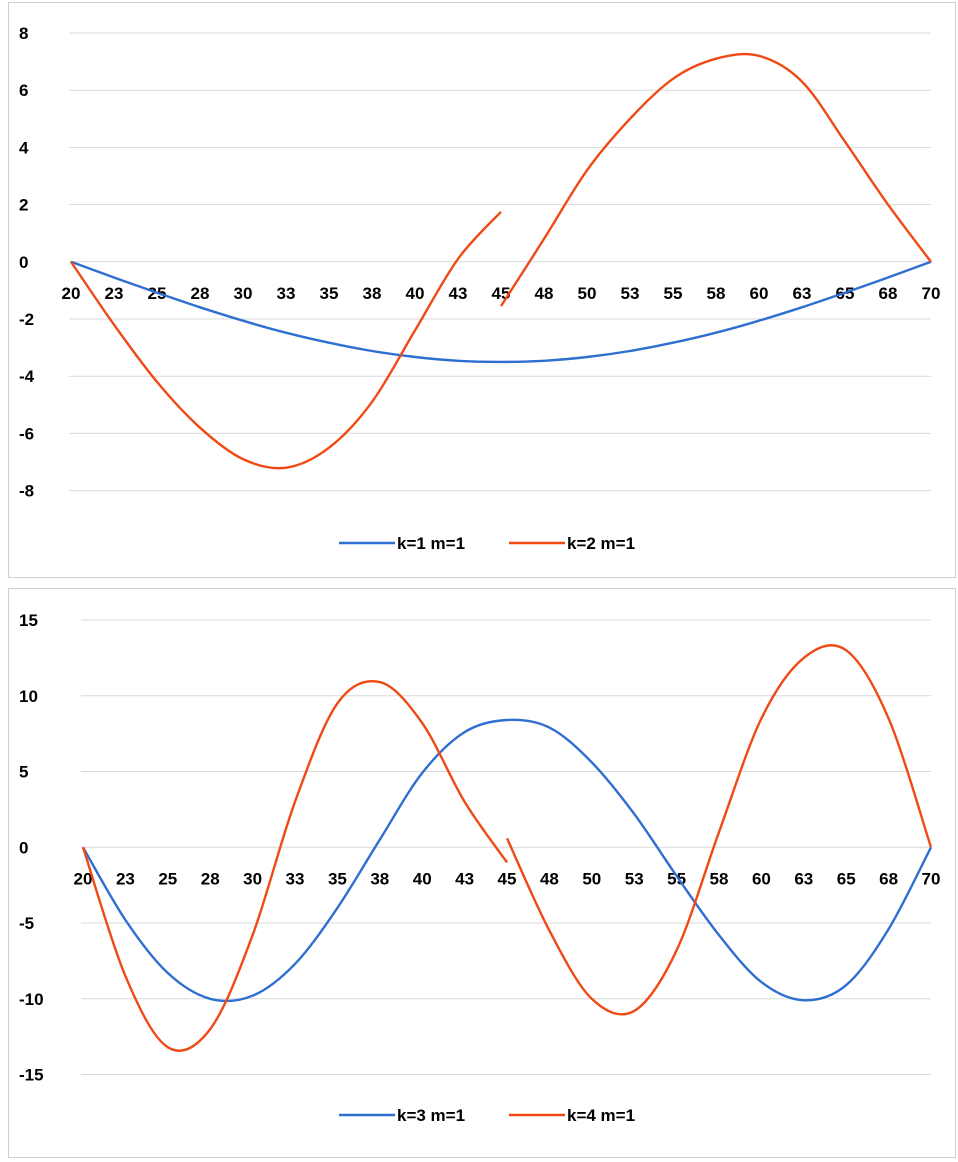 This screenshot has width=958, height=1162. What do you see at coordinates (431, 1115) in the screenshot?
I see `legend-label-1: k=3 m=1` at bounding box center [431, 1115].